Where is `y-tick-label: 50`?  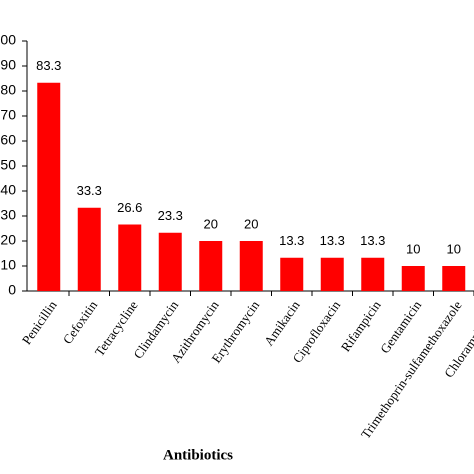 y-tick-label: 50 is located at coordinates (8, 165).